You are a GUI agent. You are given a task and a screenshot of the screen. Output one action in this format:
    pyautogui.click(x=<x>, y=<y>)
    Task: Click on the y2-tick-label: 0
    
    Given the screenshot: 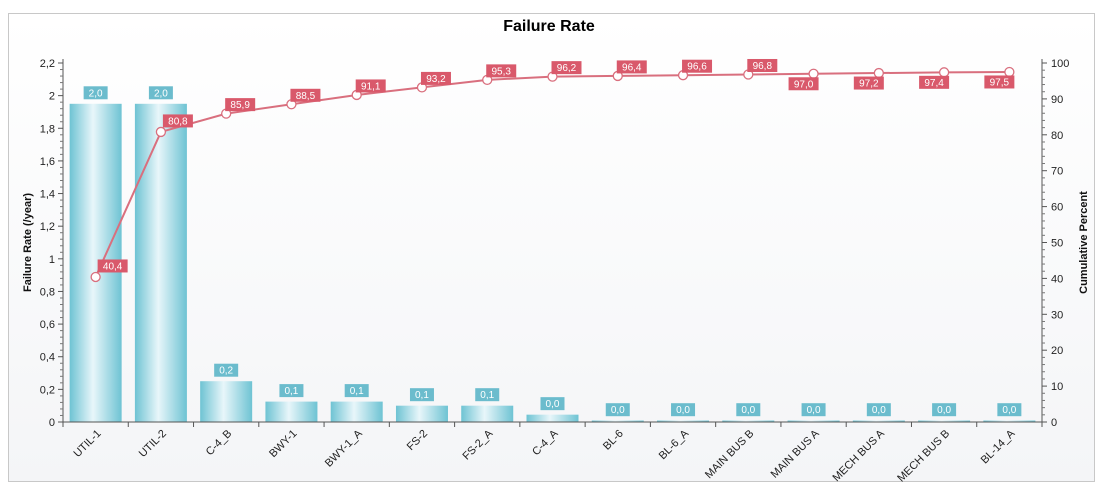 What is the action you would take?
    pyautogui.click(x=1054, y=423)
    